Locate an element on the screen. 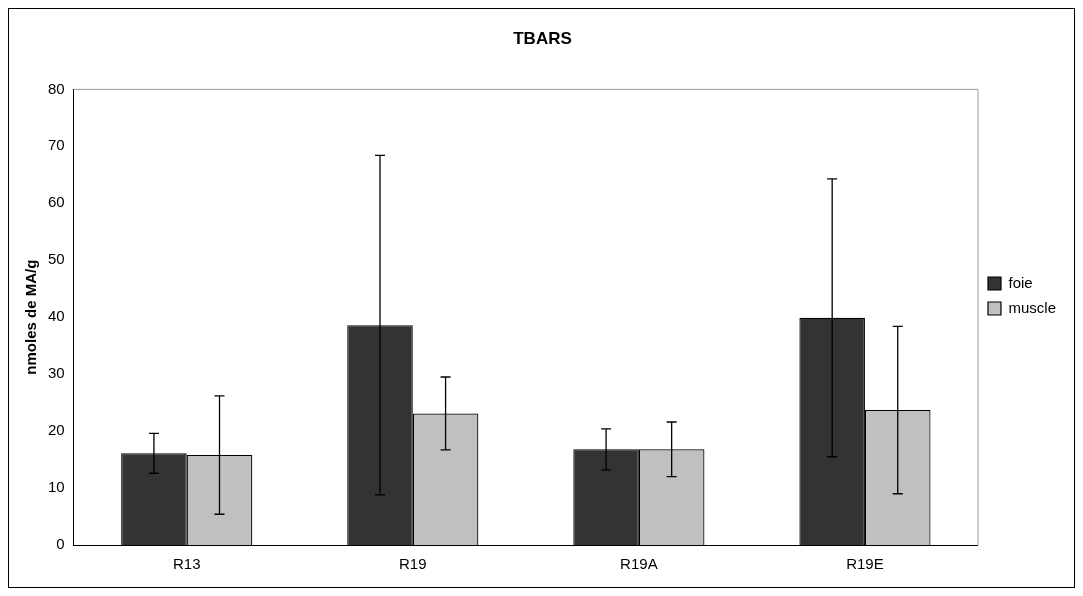 This screenshot has width=1083, height=596. y-tick-label: 80 is located at coordinates (56, 88).